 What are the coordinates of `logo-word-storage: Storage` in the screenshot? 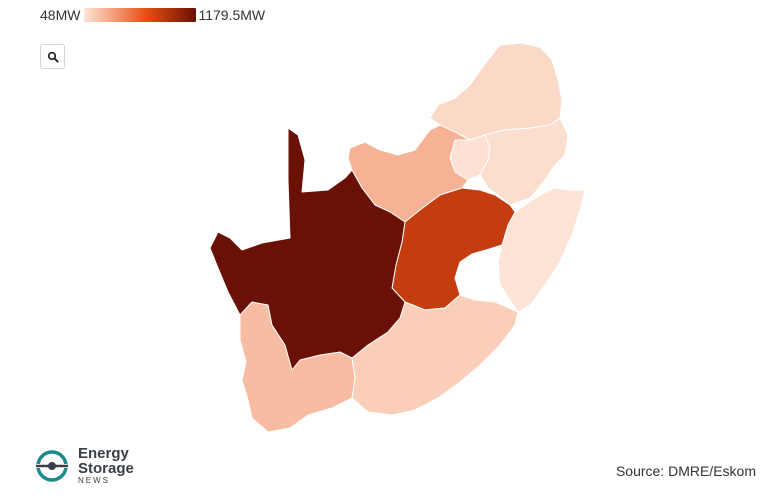 It's located at (106, 468).